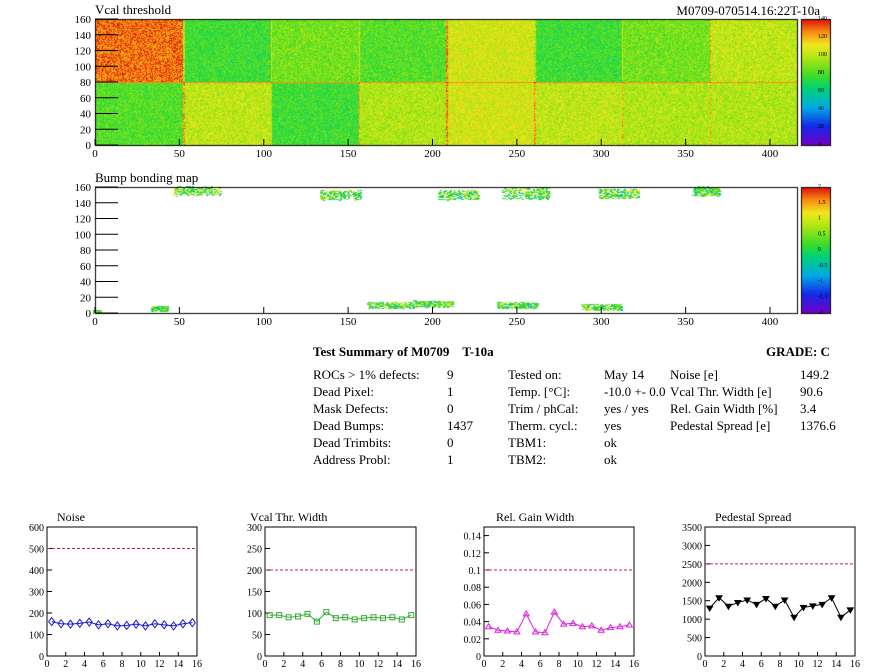 The height and width of the screenshot is (672, 896). What do you see at coordinates (460, 425) in the screenshot?
I see `summary-value: 1437` at bounding box center [460, 425].